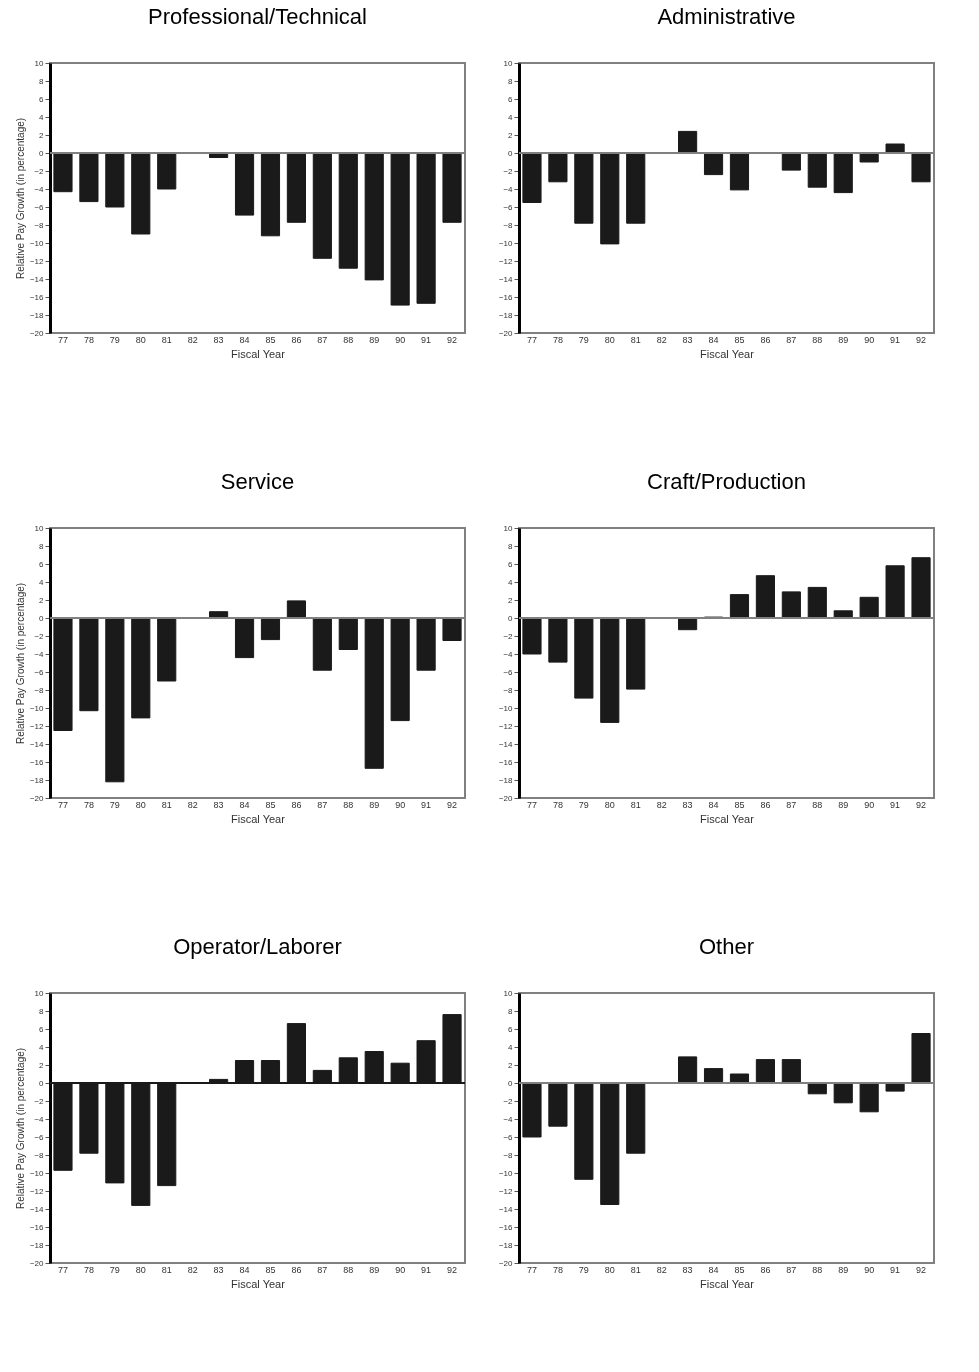 This screenshot has height=1372, width=979. Describe the element at coordinates (20, 663) in the screenshot. I see `y-axis-title: Relative Pay Growth (in percentage)` at that location.